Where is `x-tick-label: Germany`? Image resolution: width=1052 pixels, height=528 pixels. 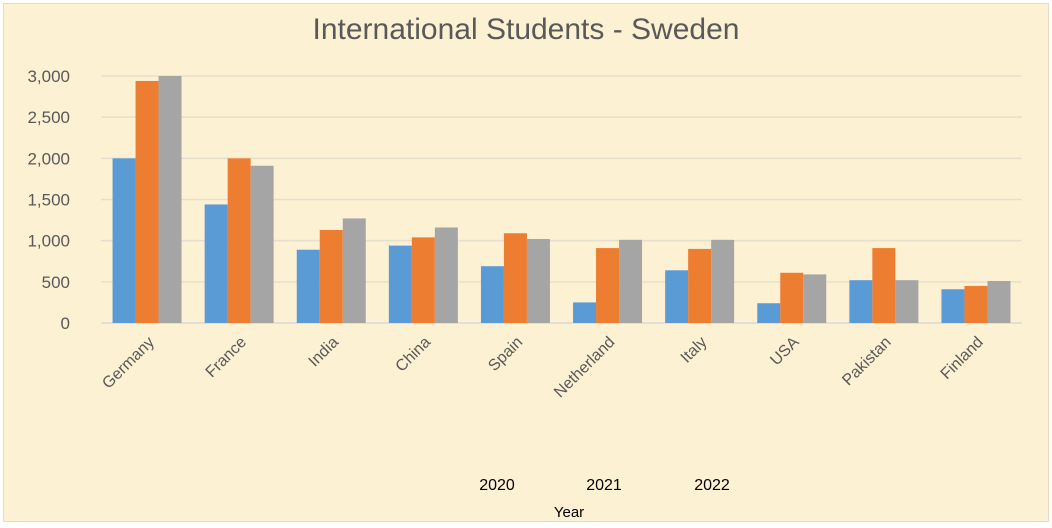
x-tick-label: Germany is located at coordinates (128, 363).